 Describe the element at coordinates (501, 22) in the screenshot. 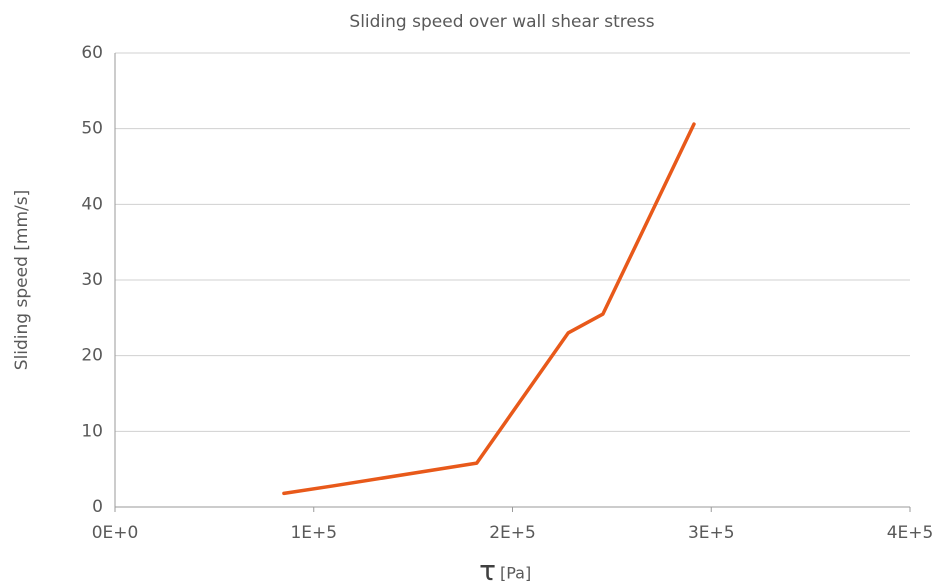

I see `chart-title: Sliding speed over wall shear stress` at that location.